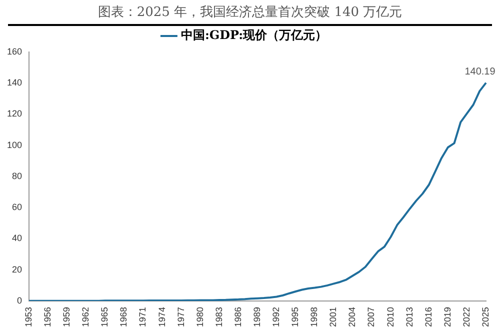 The width and height of the screenshot is (500, 333). What do you see at coordinates (14, 51) in the screenshot?
I see `y-tick-label: 160` at bounding box center [14, 51].